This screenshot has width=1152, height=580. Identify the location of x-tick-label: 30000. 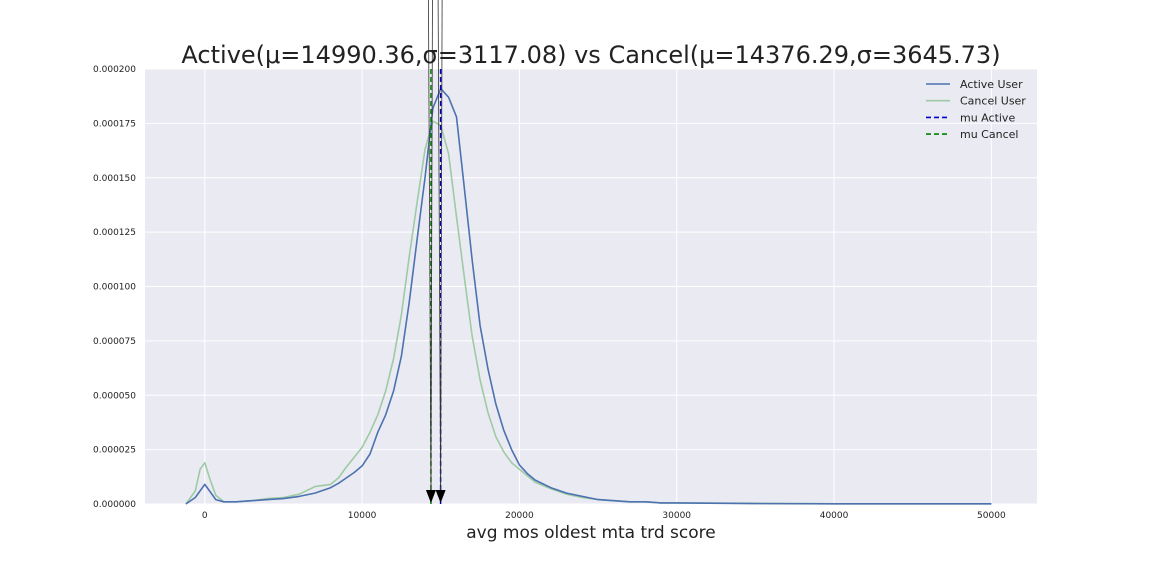
(676, 516).